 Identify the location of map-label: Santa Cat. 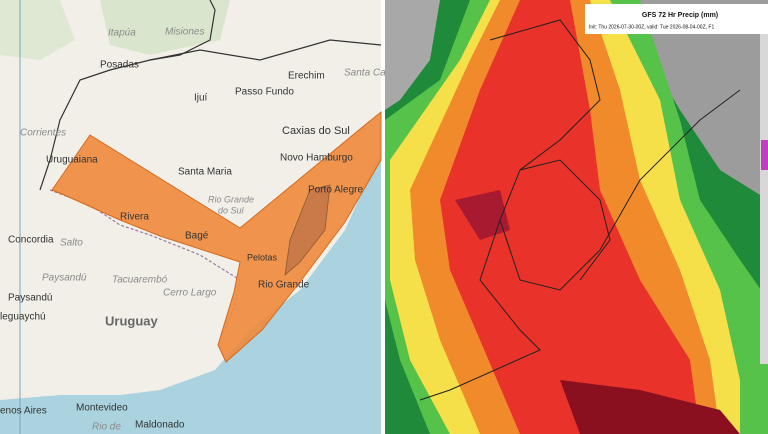
(367, 73).